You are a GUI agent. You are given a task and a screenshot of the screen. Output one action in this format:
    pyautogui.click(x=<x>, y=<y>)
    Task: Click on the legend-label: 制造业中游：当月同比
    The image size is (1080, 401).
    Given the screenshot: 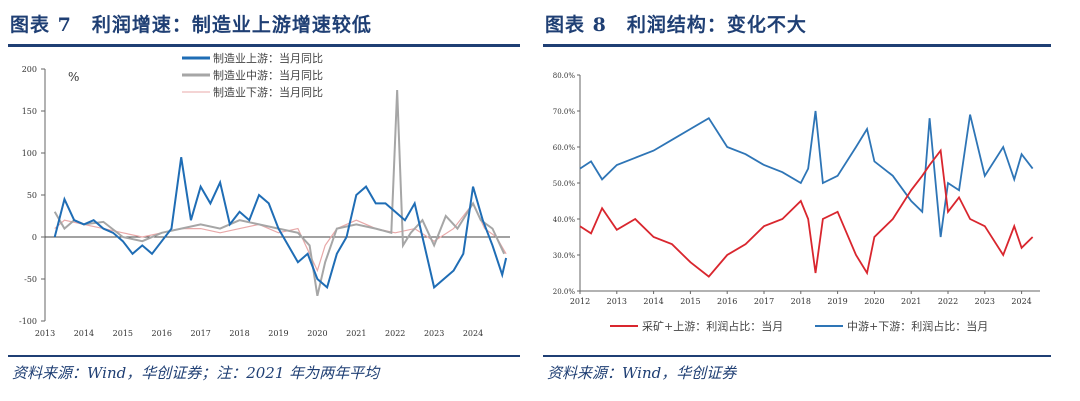 What is the action you would take?
    pyautogui.click(x=268, y=75)
    